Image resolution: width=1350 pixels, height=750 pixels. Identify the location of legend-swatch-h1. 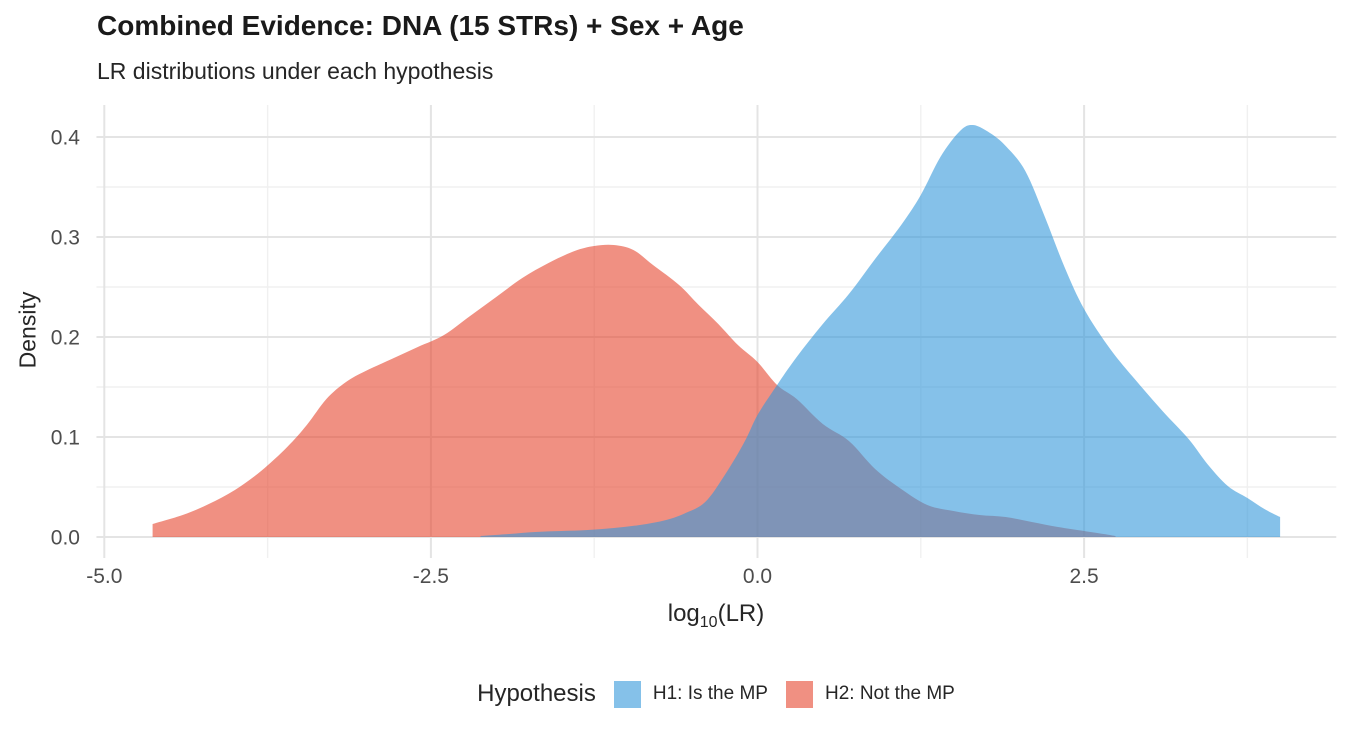
(627, 694).